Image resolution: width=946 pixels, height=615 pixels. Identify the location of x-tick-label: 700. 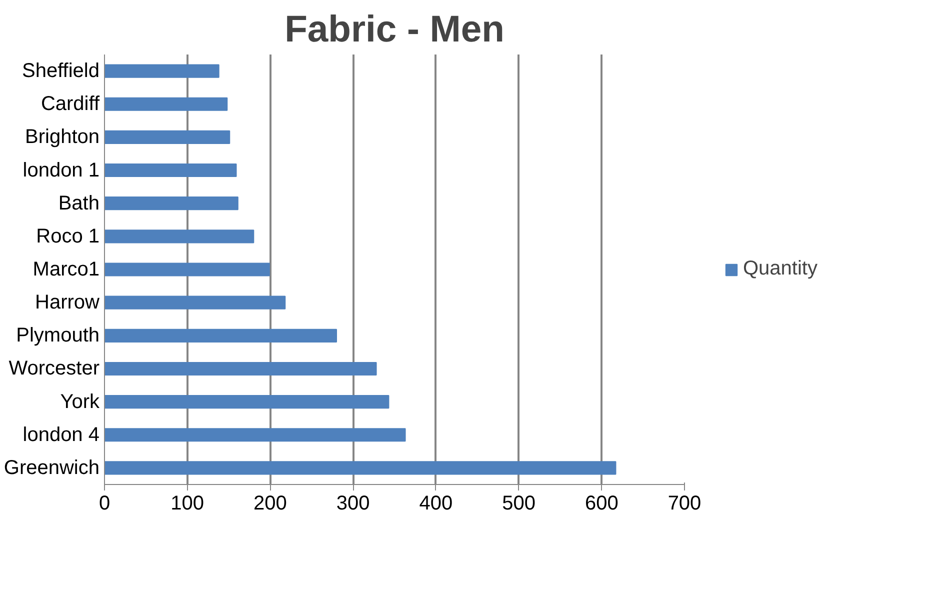
(685, 503).